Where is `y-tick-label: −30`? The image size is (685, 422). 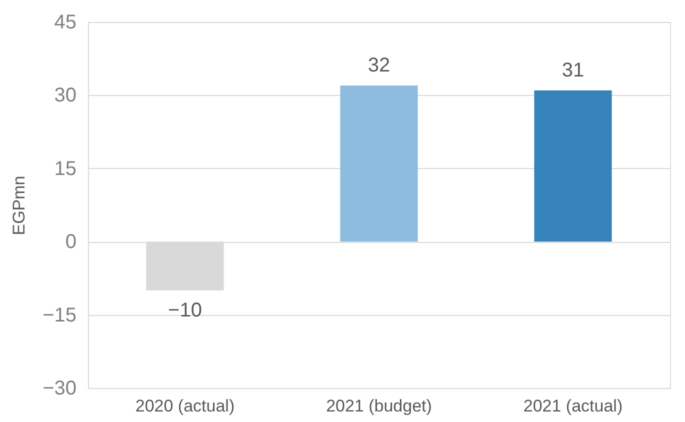 y-tick-label: −30 is located at coordinates (59, 389).